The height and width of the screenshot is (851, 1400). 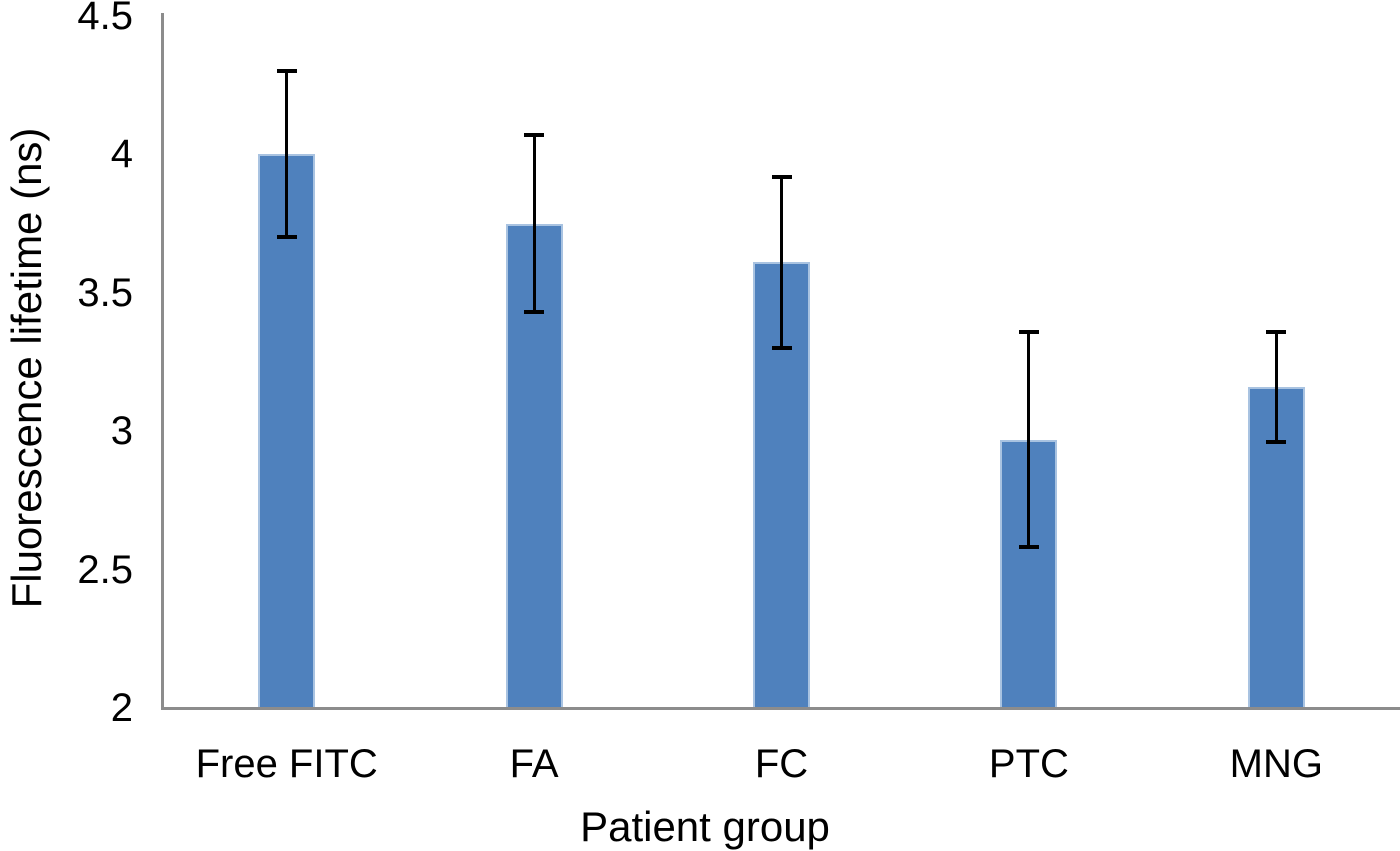 What do you see at coordinates (121, 708) in the screenshot?
I see `y-tick-label: 2` at bounding box center [121, 708].